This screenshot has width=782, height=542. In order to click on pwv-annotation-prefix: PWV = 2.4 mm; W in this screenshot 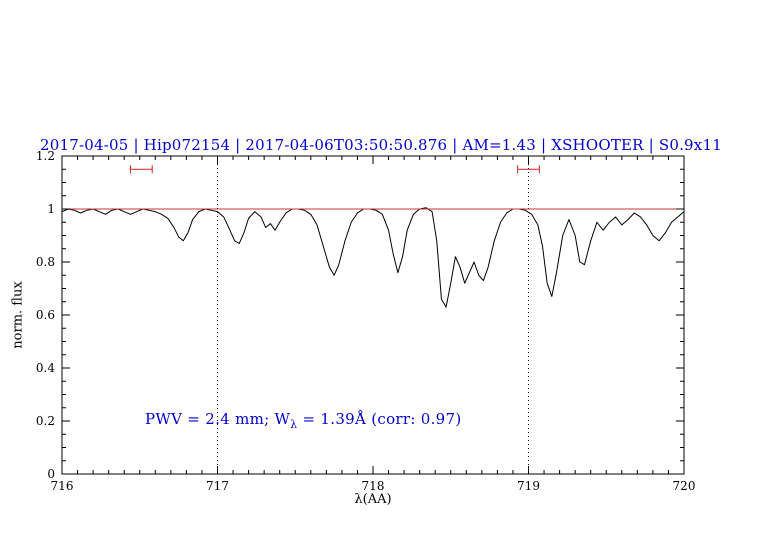, I will do `click(218, 419)`.